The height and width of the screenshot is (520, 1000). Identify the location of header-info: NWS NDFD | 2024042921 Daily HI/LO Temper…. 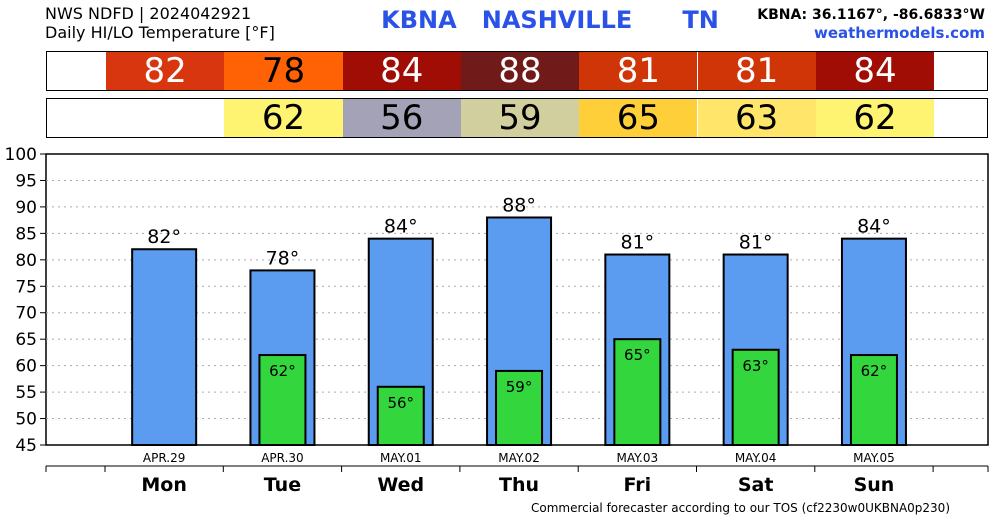
(160, 23).